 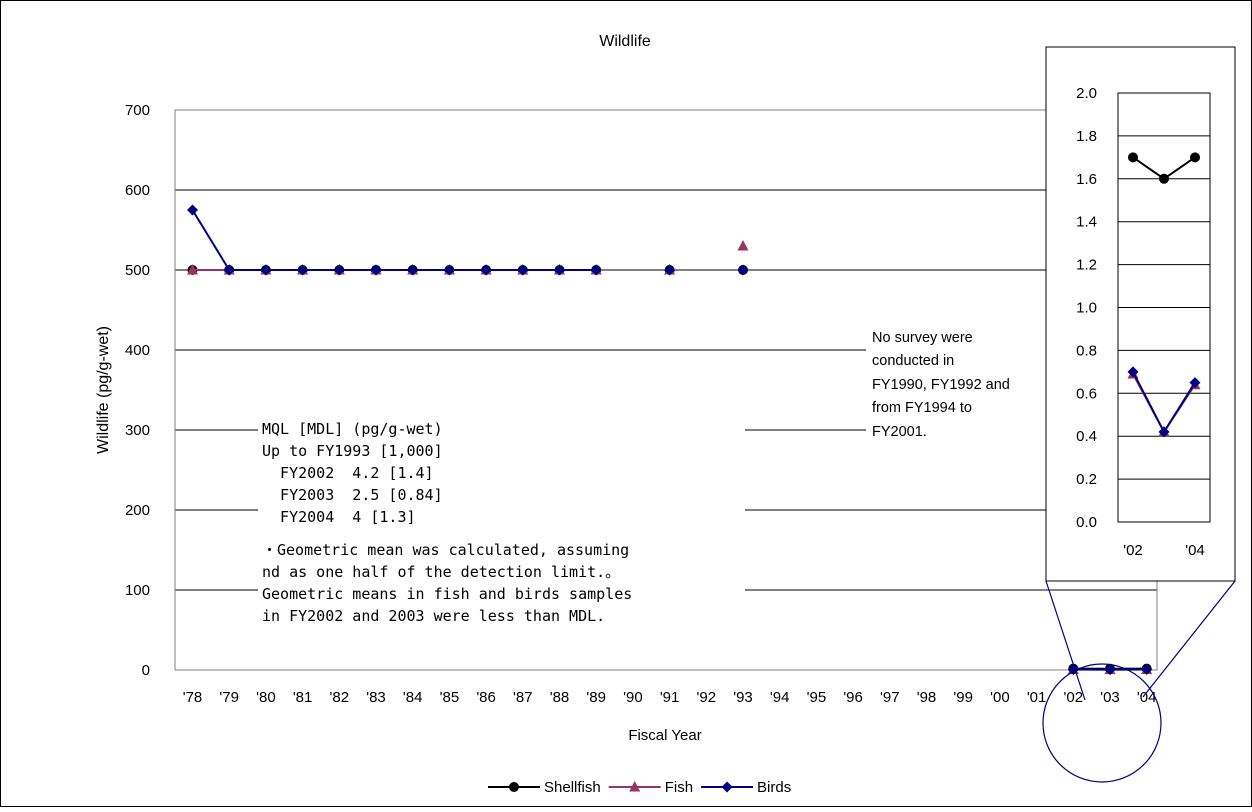 I want to click on main-x-tick-label: '93, so click(x=743, y=697).